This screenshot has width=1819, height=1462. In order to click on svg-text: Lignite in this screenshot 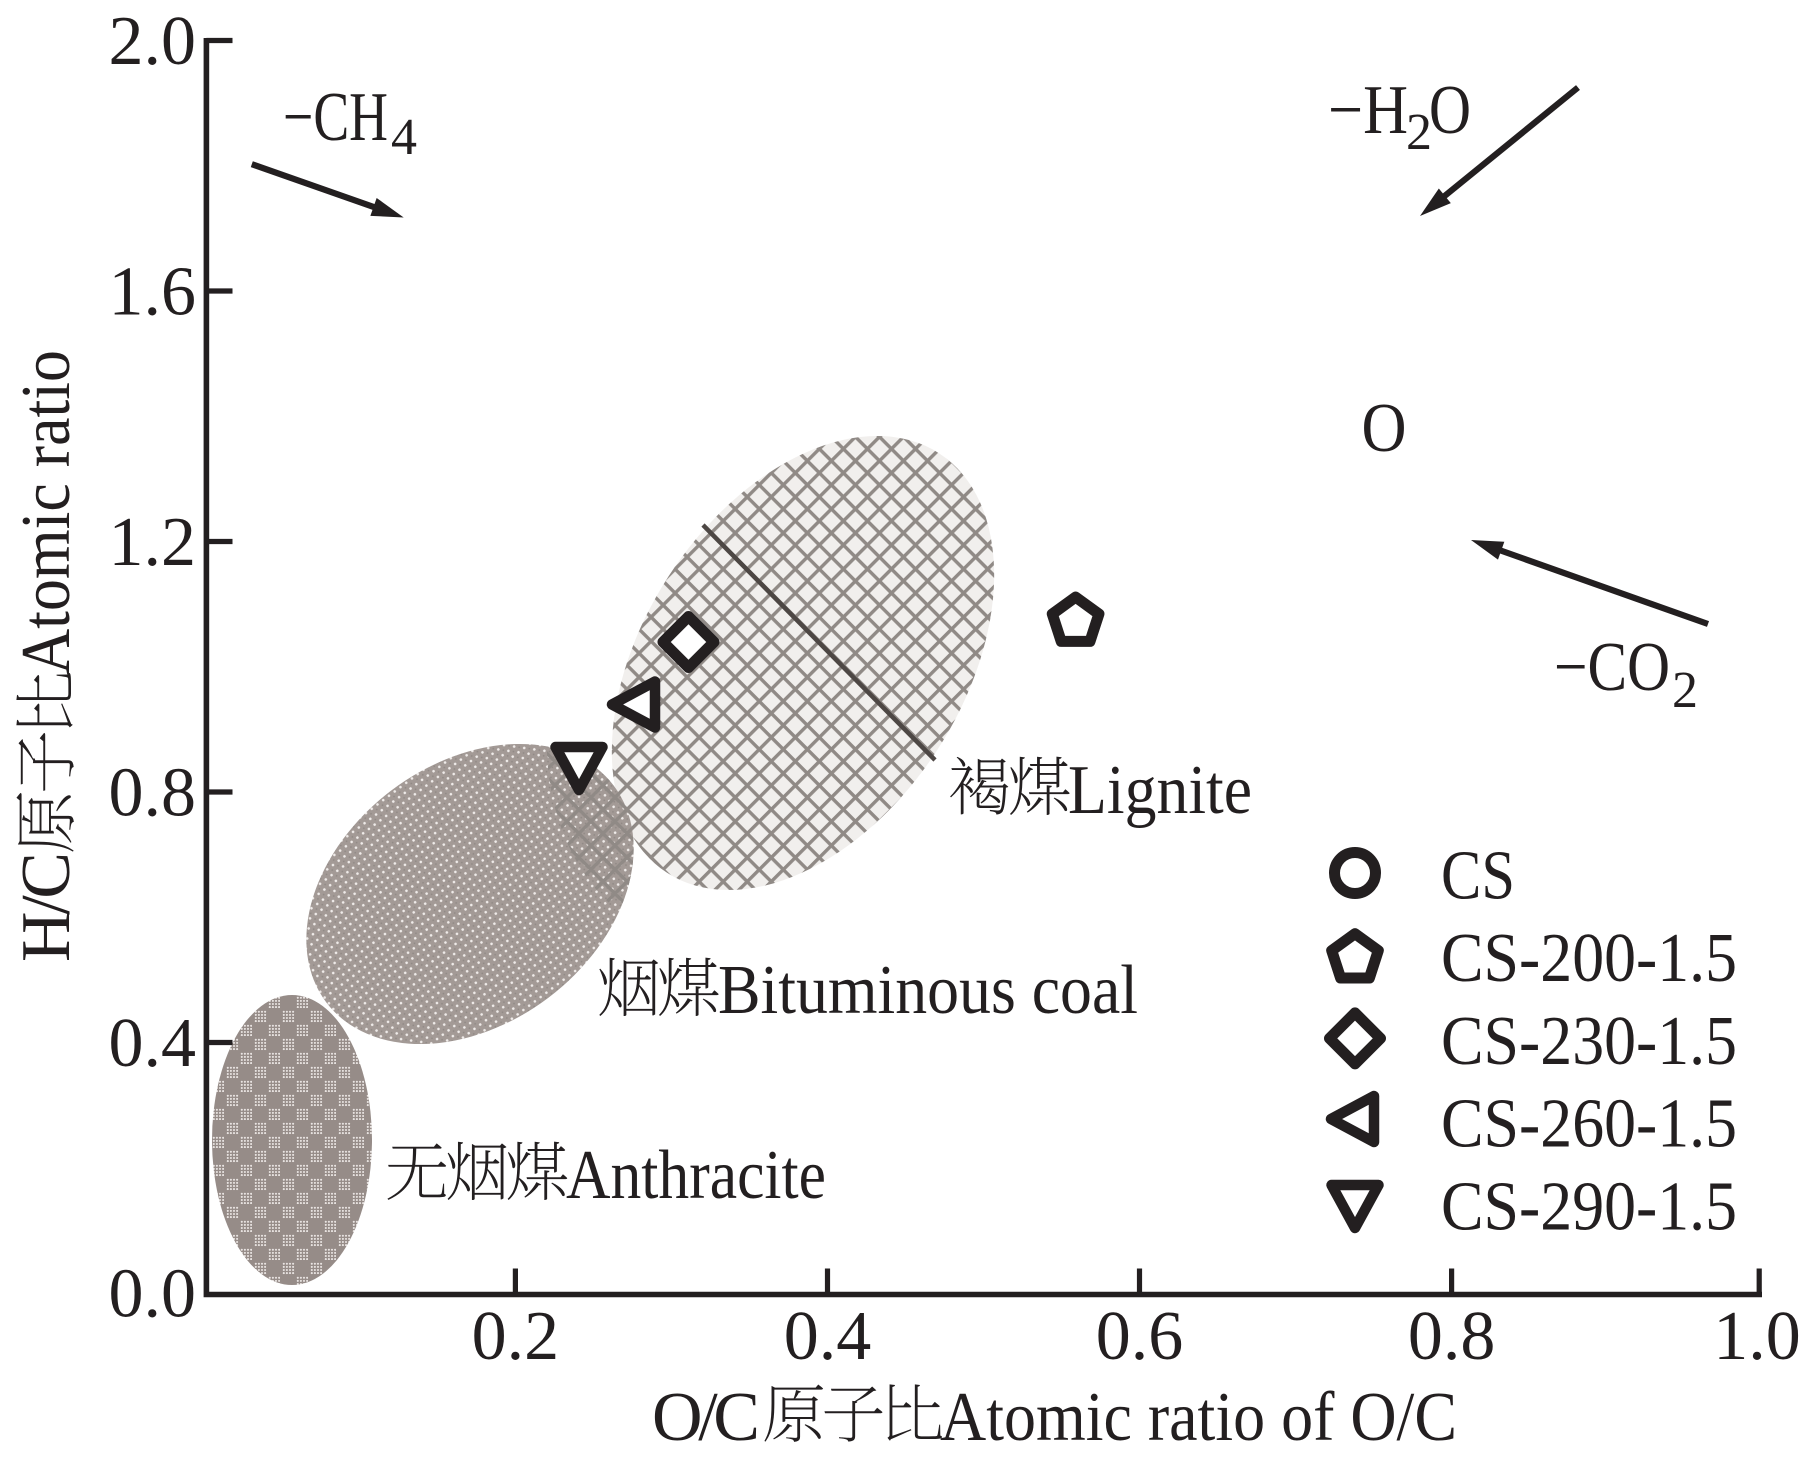, I will do `click(1160, 790)`.